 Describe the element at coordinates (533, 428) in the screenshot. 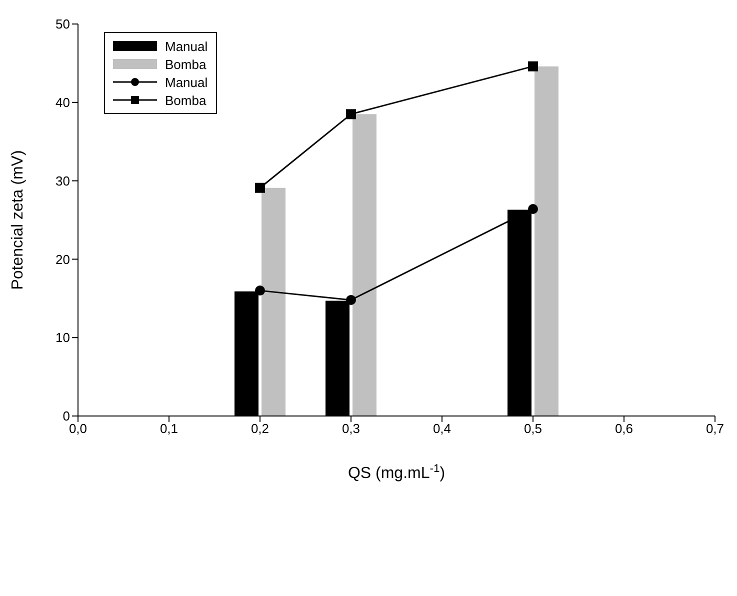

I see `x-tick-label: 0,5` at that location.